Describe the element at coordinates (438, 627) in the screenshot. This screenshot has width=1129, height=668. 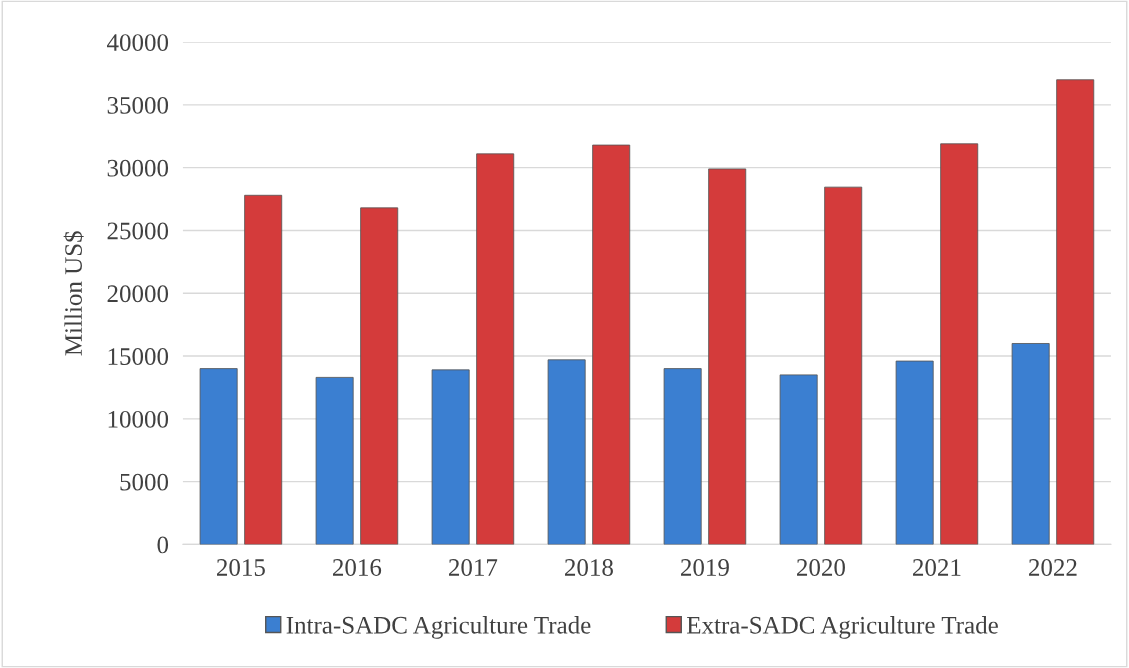
I see `legend-label: Intra-SADC Agriculture Trade` at that location.